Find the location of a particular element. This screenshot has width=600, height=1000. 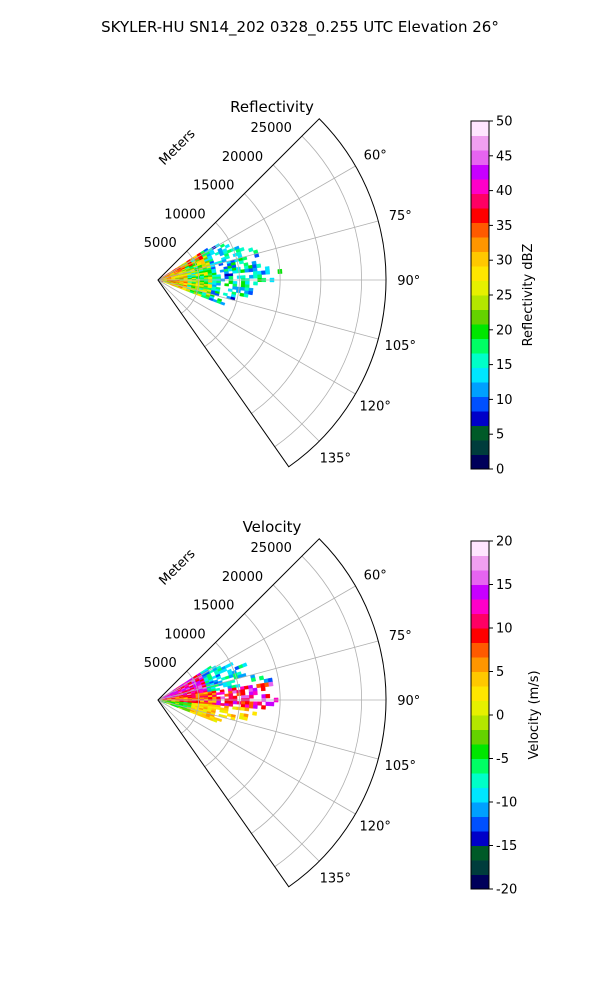

radial-tick-label: 5000 is located at coordinates (160, 663).